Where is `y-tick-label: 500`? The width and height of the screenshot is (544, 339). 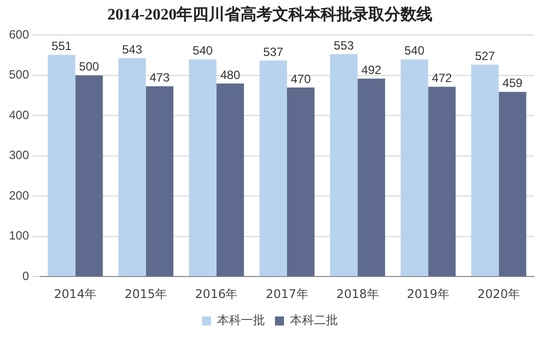
y-tick-label: 500 is located at coordinates (19, 75).